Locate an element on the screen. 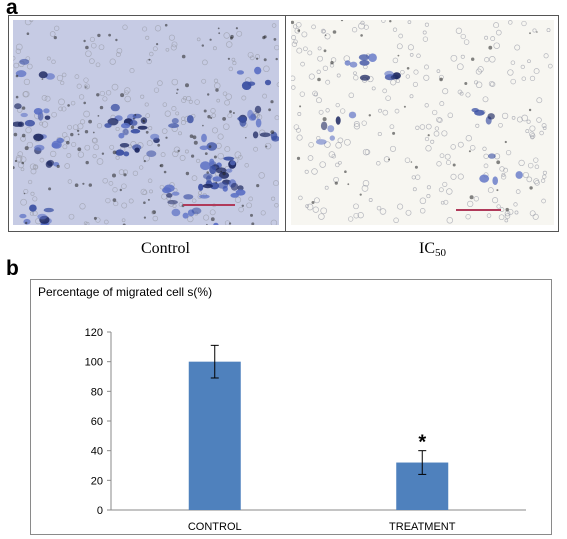  significance-marker: * is located at coordinates (422, 443).